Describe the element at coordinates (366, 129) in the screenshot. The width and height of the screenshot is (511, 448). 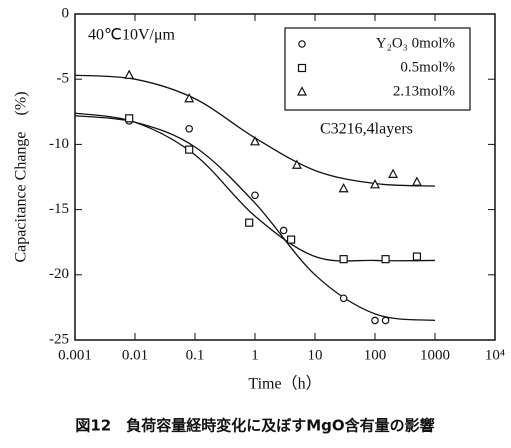
I see `annotation: C3216,4layers` at that location.